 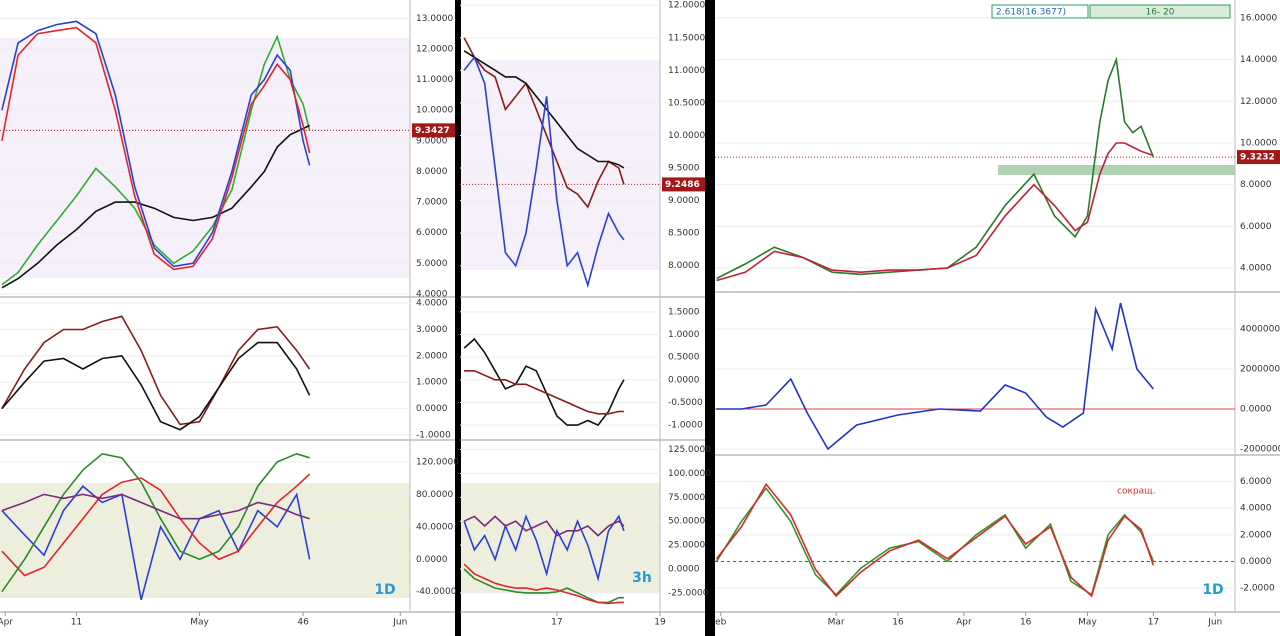 I want to click on y-tick-label: 5.0000, so click(x=432, y=264).